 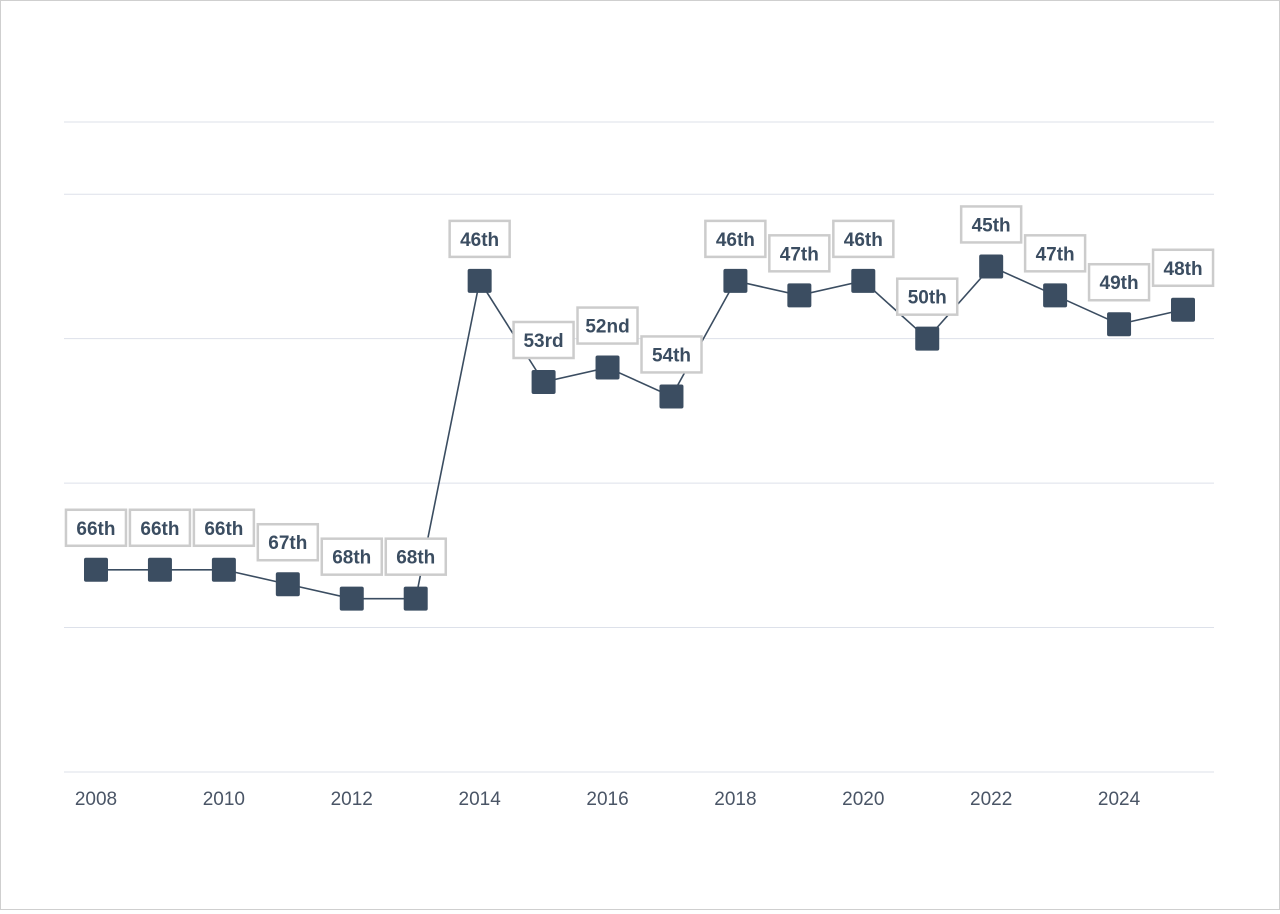 I want to click on data-label-text: 54th, so click(x=671, y=355).